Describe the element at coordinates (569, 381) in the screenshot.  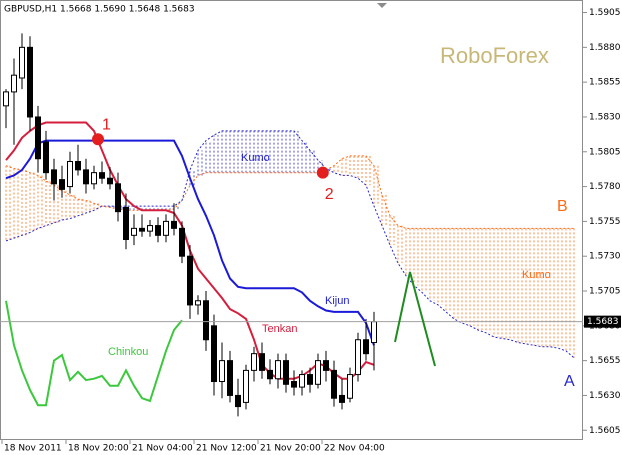
I see `wave-label: A` at that location.